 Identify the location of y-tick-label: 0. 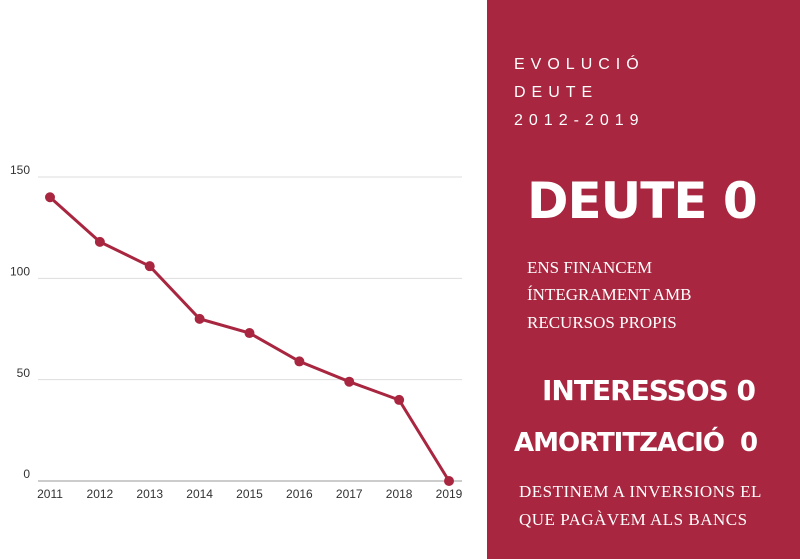
(26, 474).